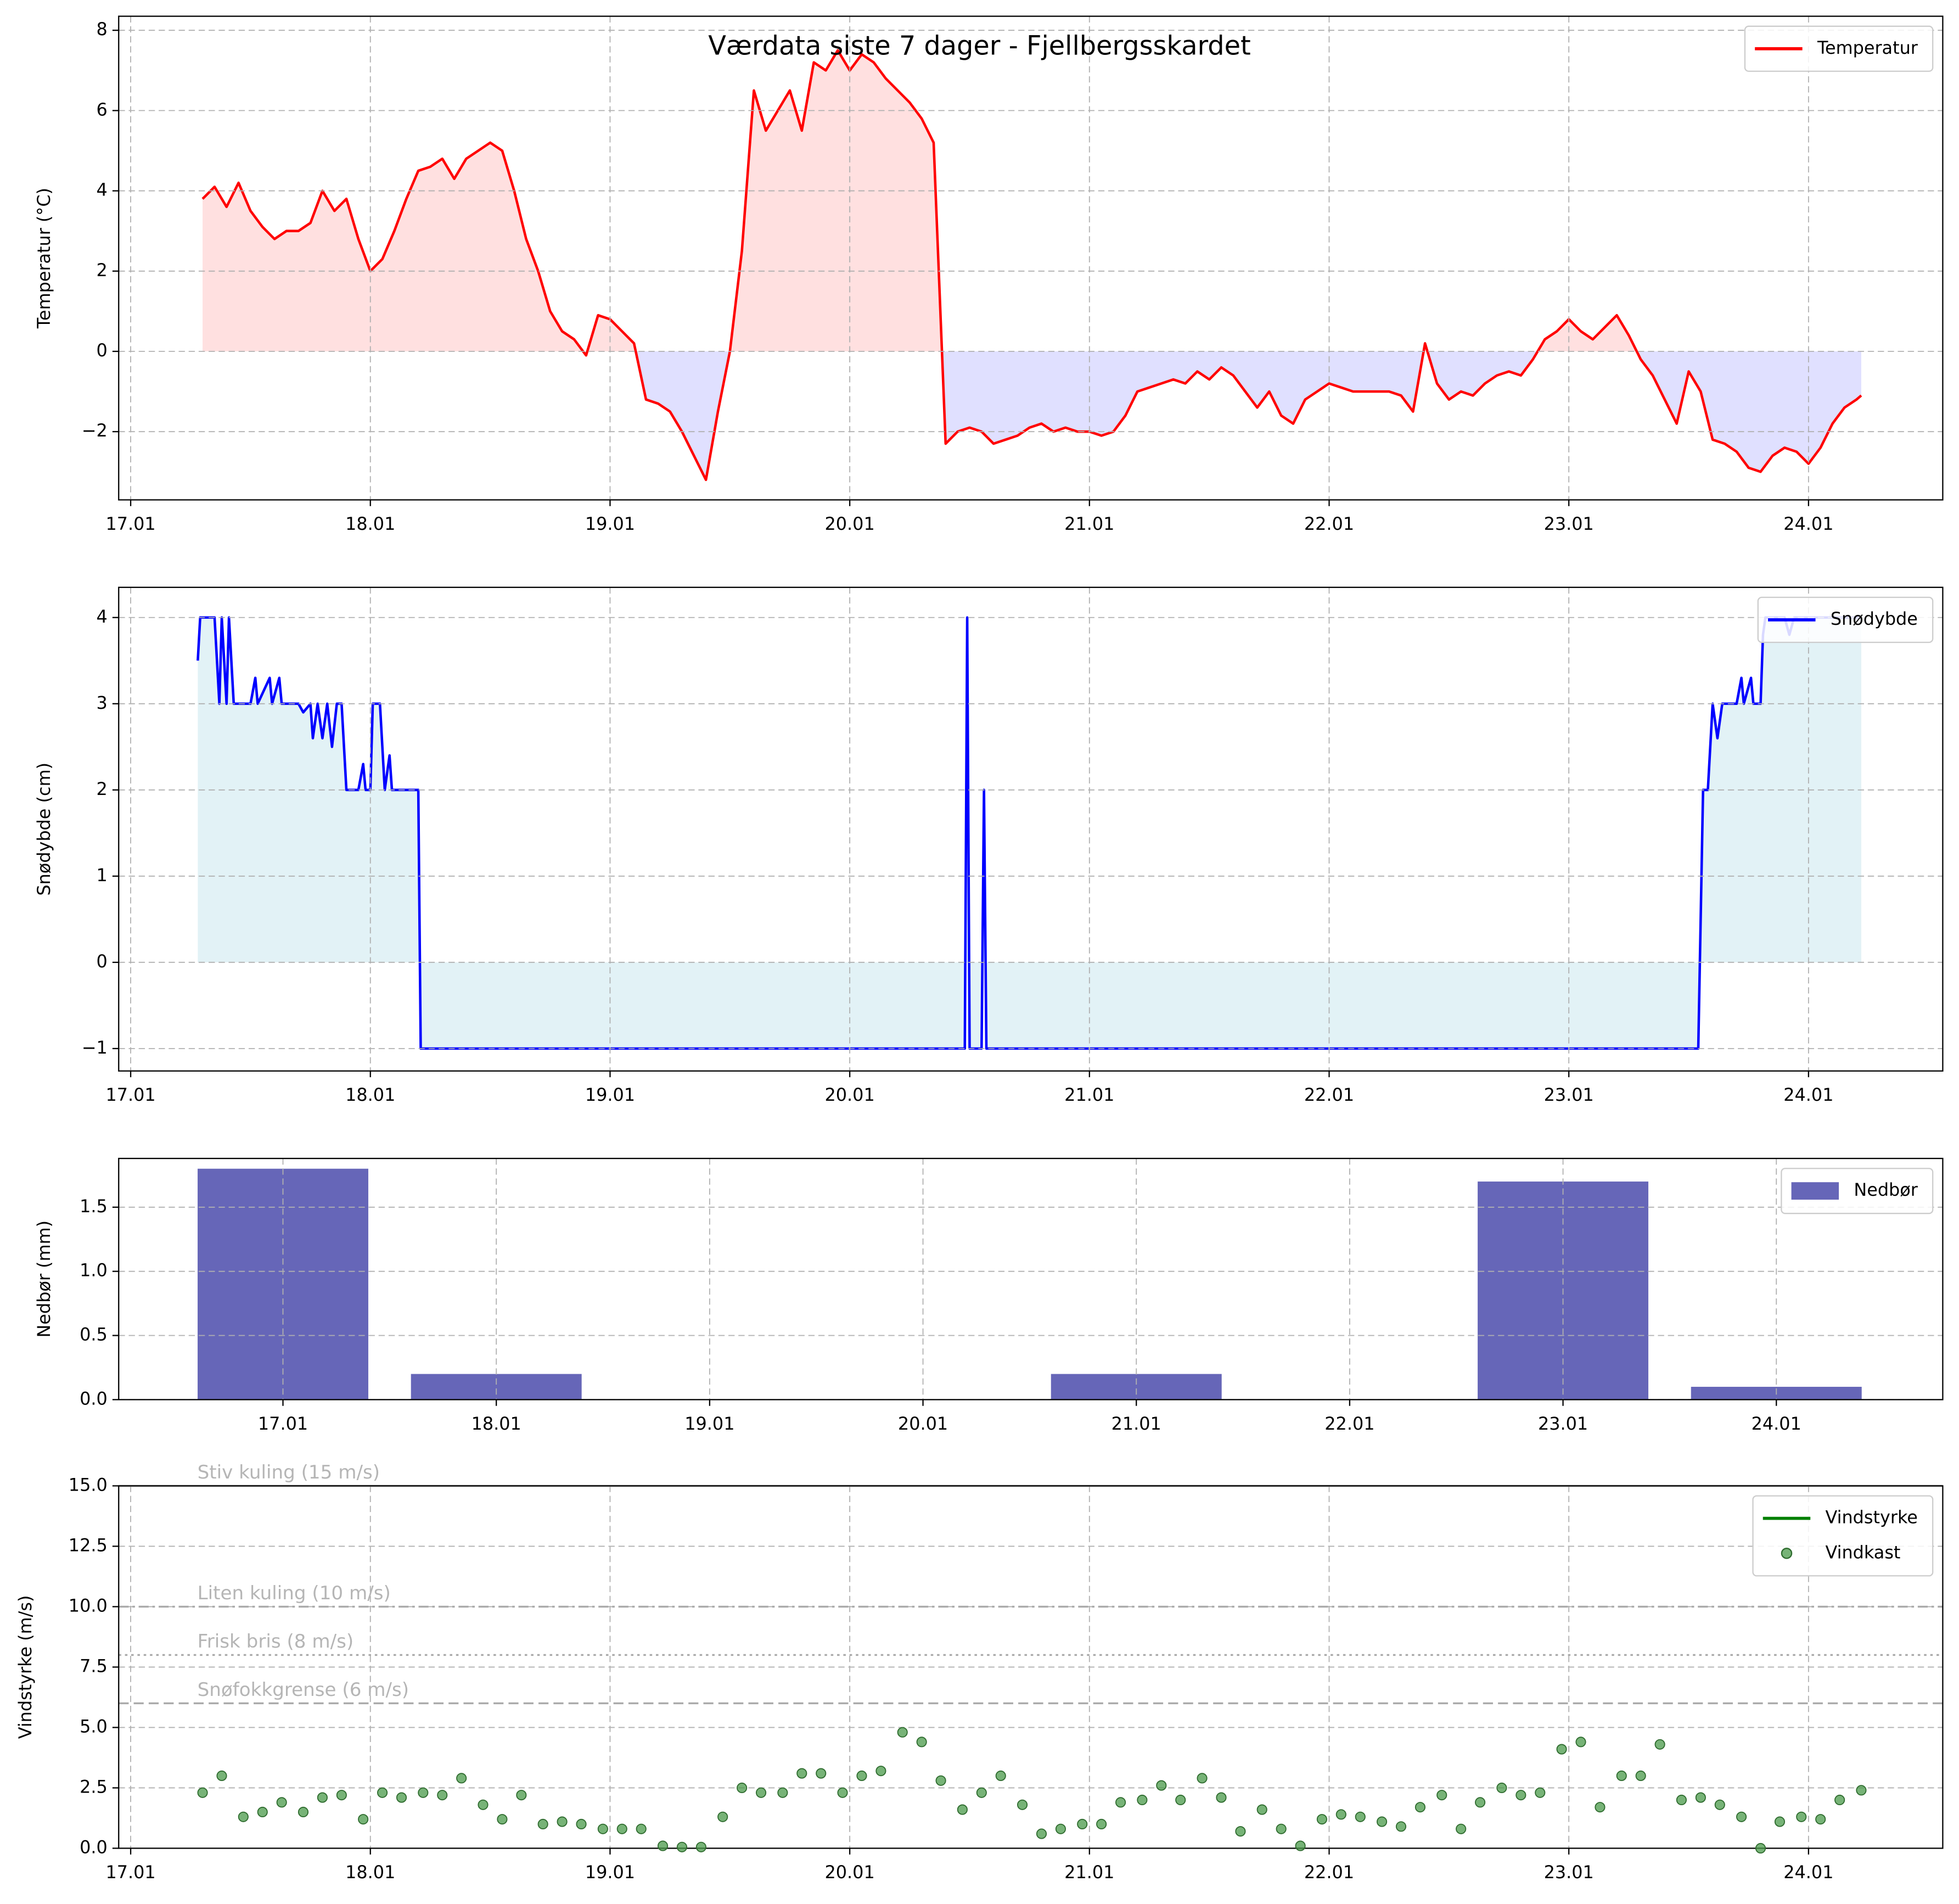  I want to click on y-tick-label: 2.5, so click(94, 1786).